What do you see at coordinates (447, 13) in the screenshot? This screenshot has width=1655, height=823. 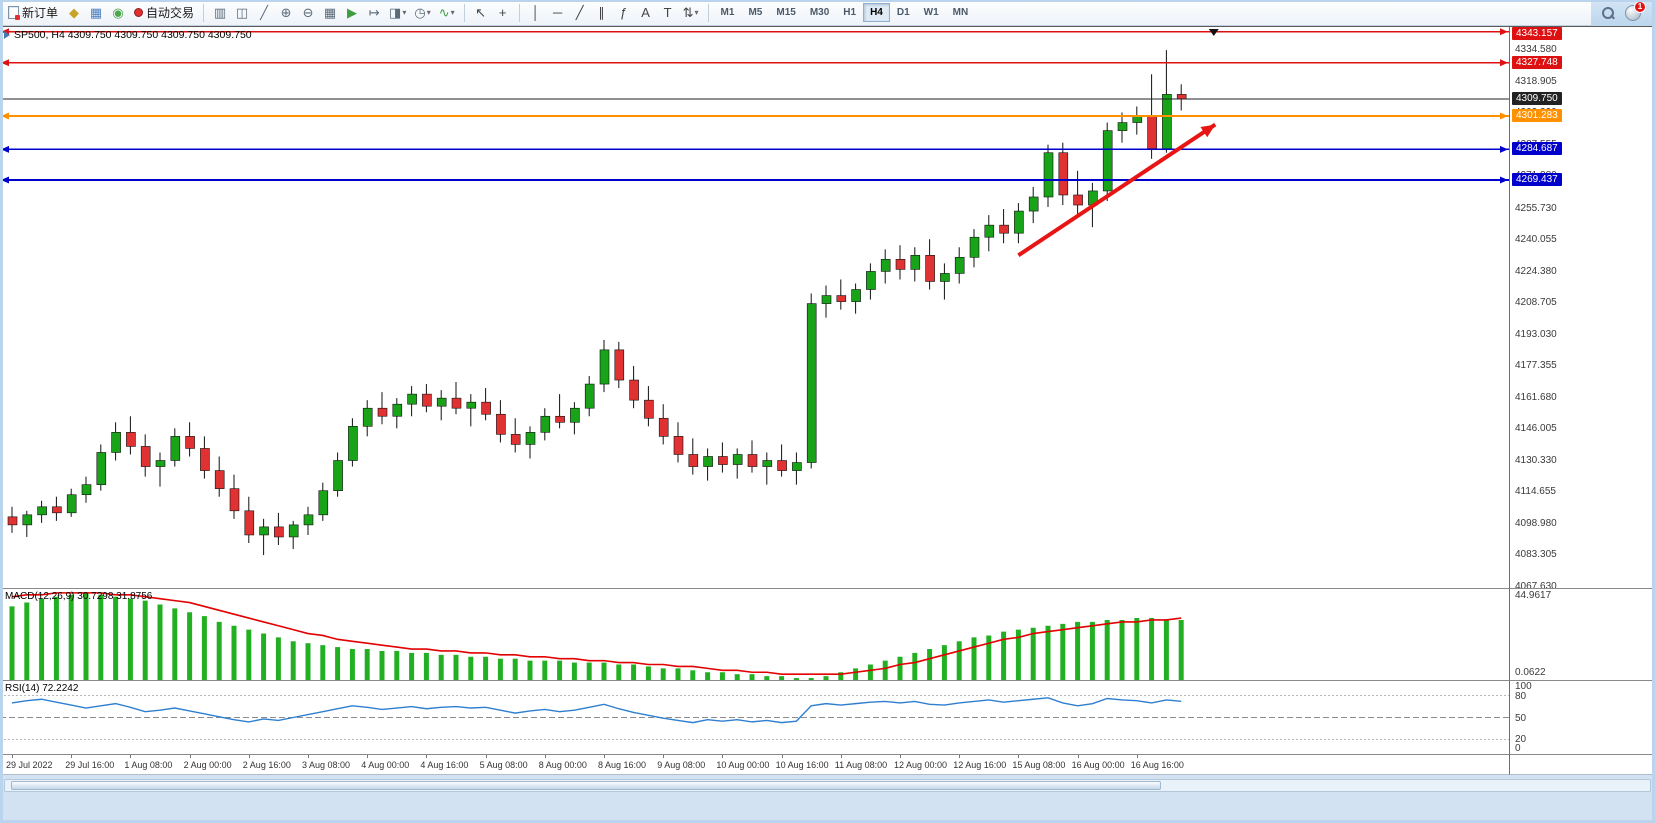 I see `indicators-button: ∿ ▾` at bounding box center [447, 13].